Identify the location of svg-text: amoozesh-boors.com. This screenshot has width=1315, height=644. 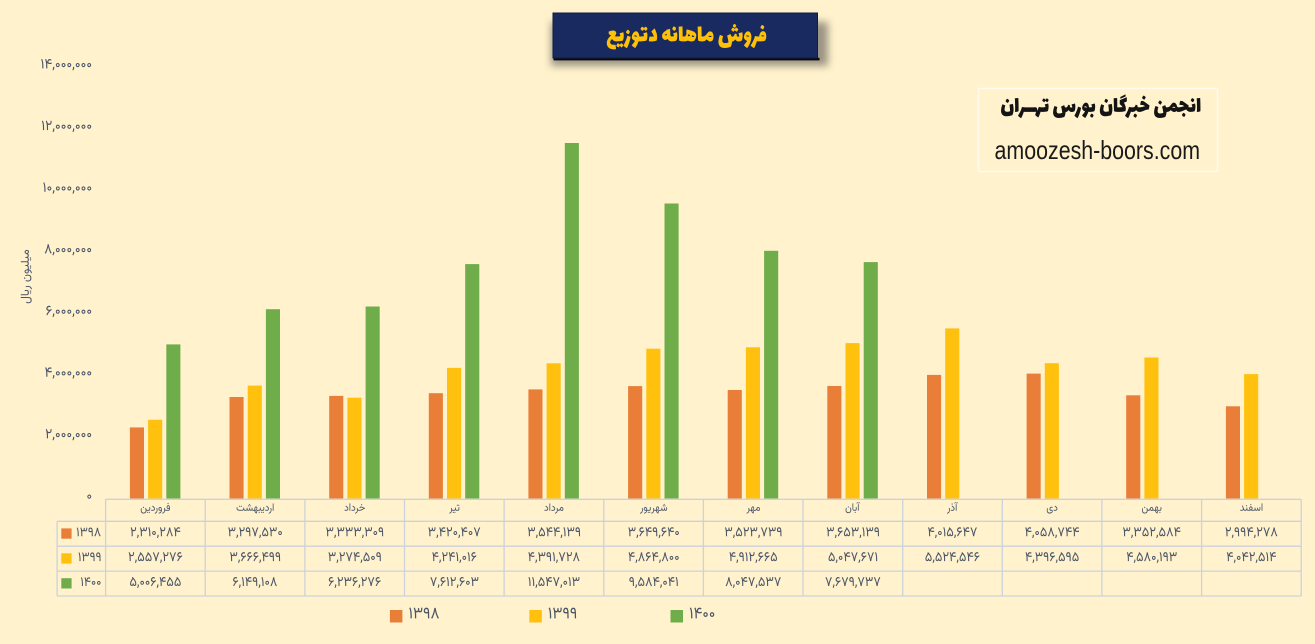
(1098, 150).